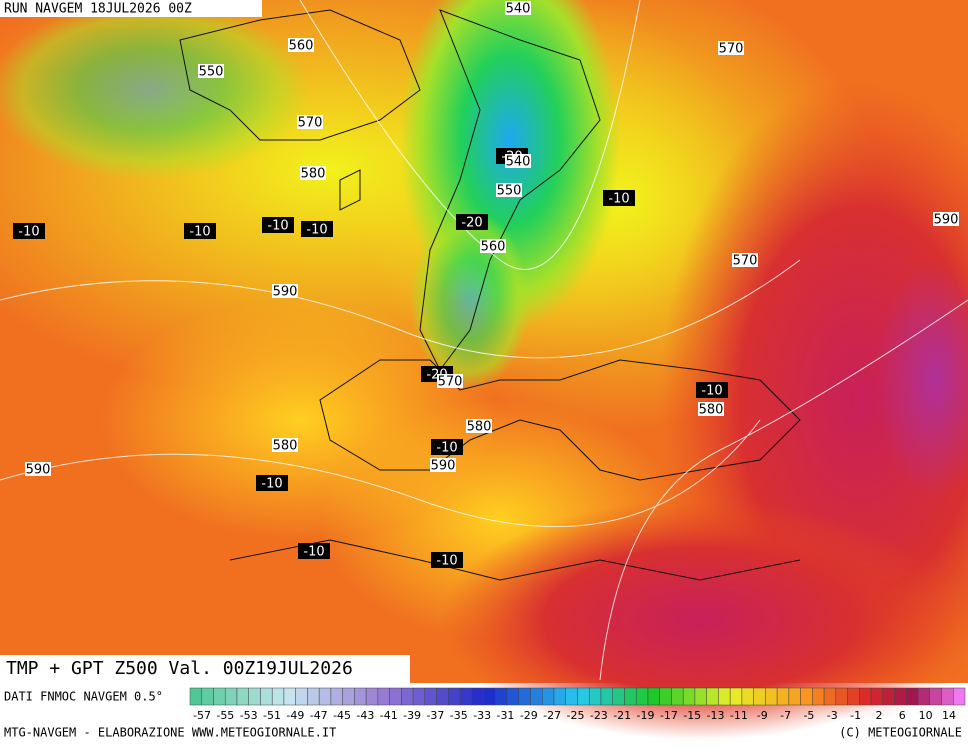 The height and width of the screenshot is (749, 968). Describe the element at coordinates (179, 668) in the screenshot. I see `chart-title: TMP + GPT Z500 Val. 00Z19JUL2026` at that location.